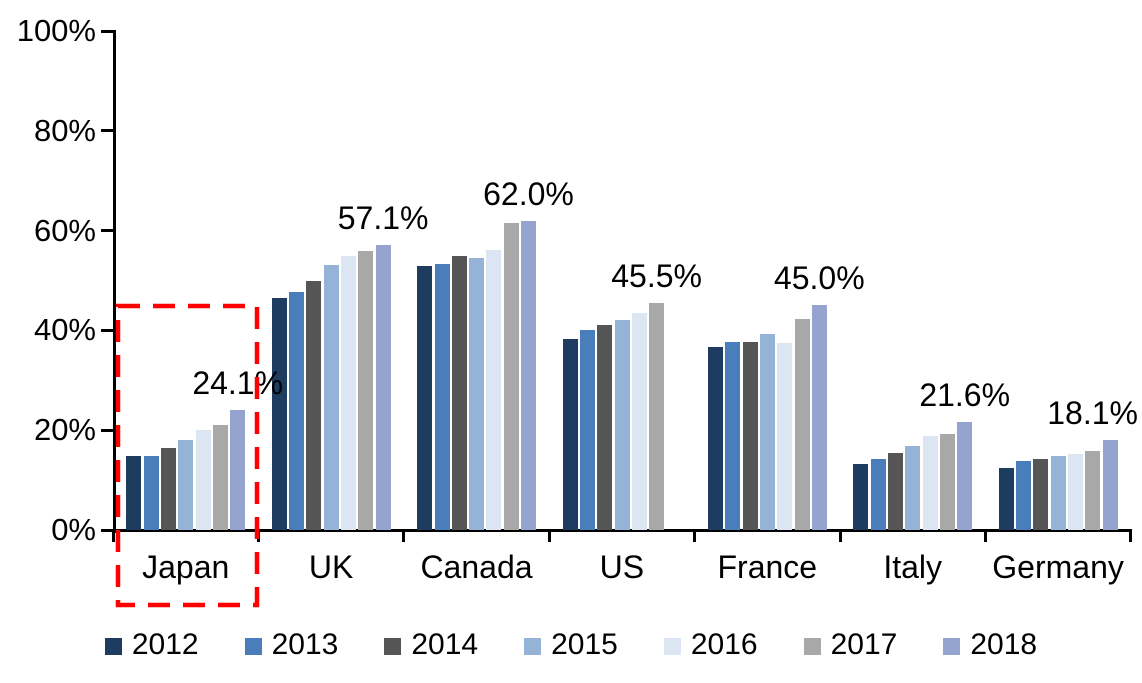 This screenshot has height=683, width=1142. I want to click on bar-germany-2017, so click(1093, 490).